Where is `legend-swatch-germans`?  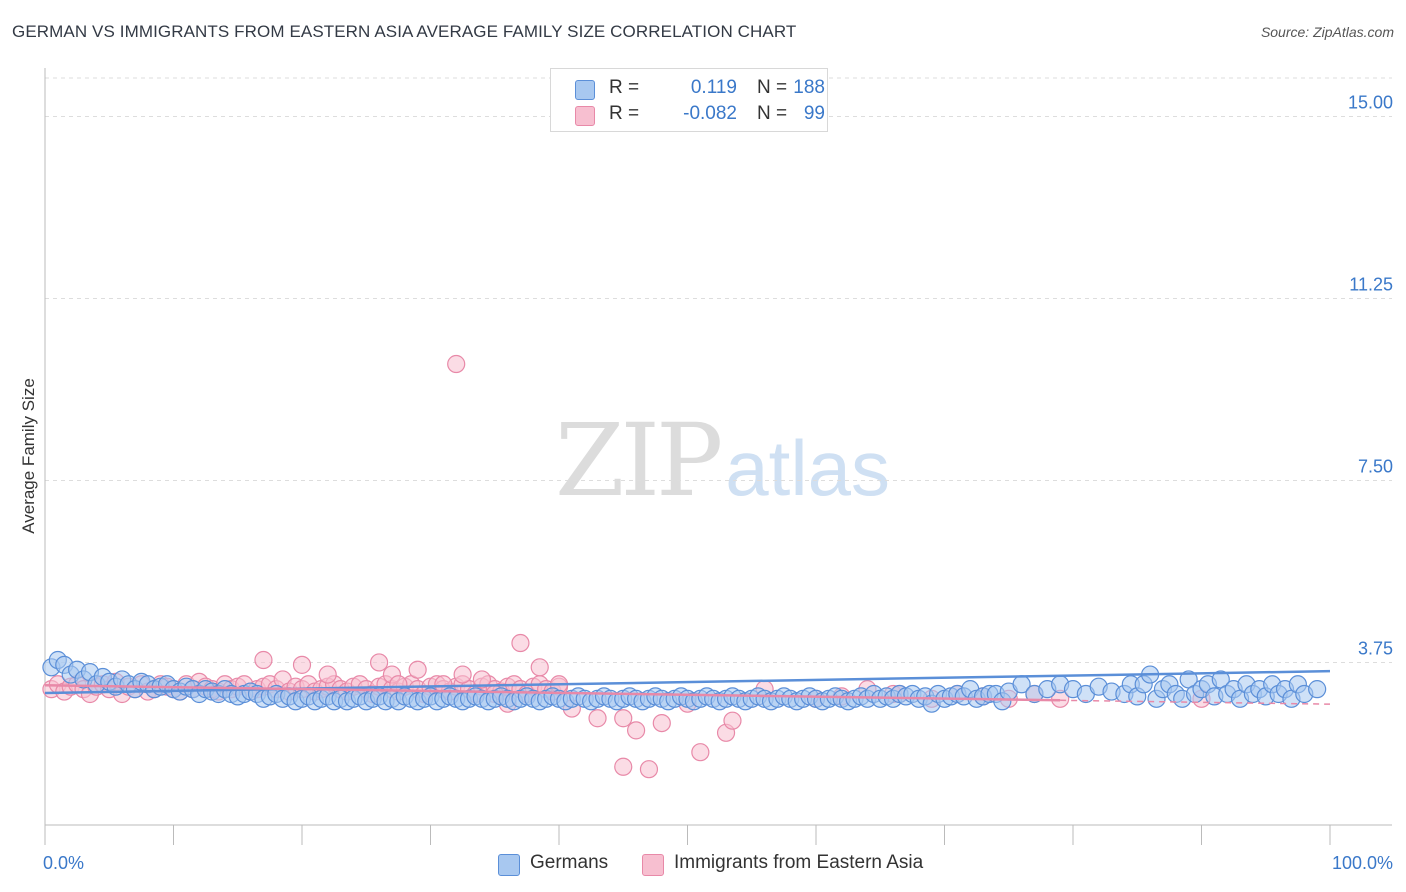 legend-swatch-germans is located at coordinates (585, 90).